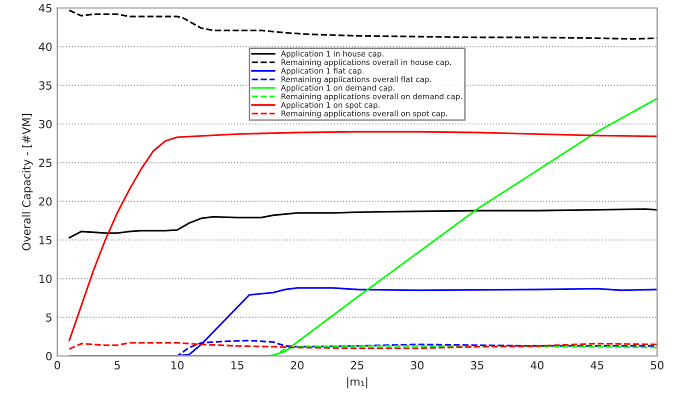  Describe the element at coordinates (27, 182) in the screenshot. I see `y-axis-title: Overall Capacity - [#VM]` at that location.